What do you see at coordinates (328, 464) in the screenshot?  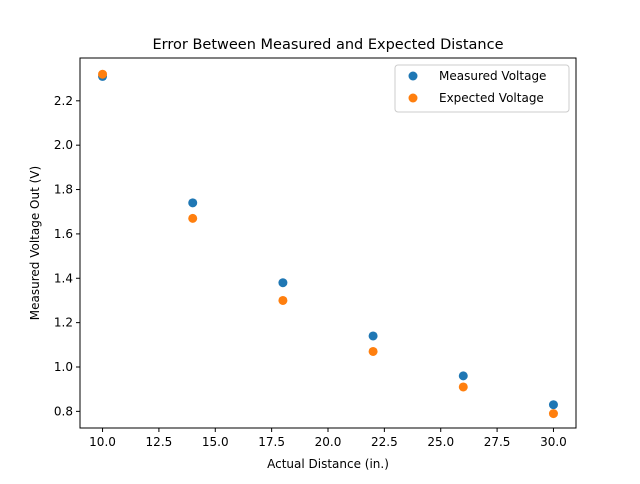 I see `x-axis-label: Actual Distance (in.)` at bounding box center [328, 464].